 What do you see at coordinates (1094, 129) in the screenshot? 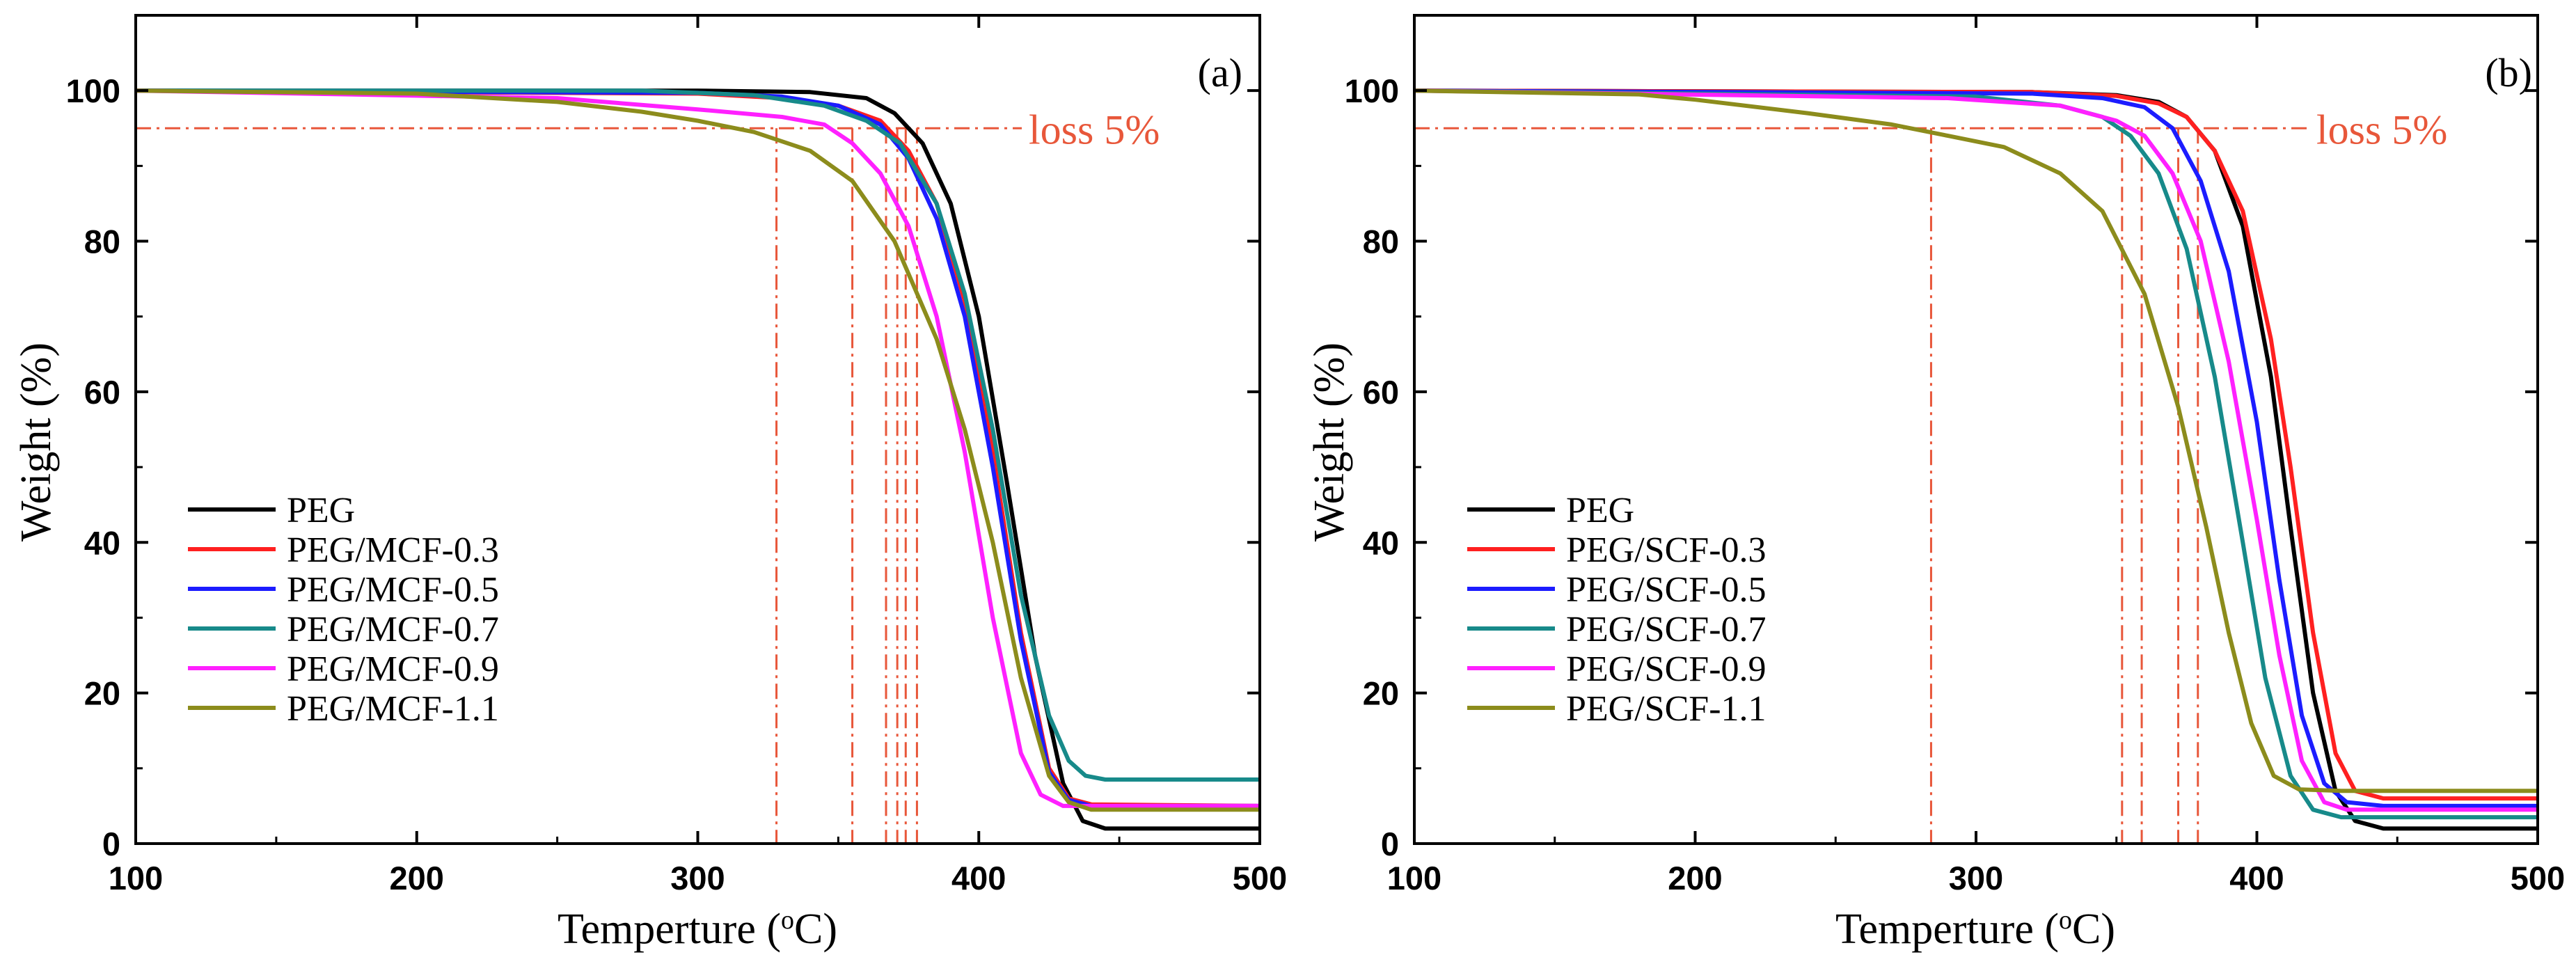
I see `panel-a-loss-label: loss 5%` at bounding box center [1094, 129].